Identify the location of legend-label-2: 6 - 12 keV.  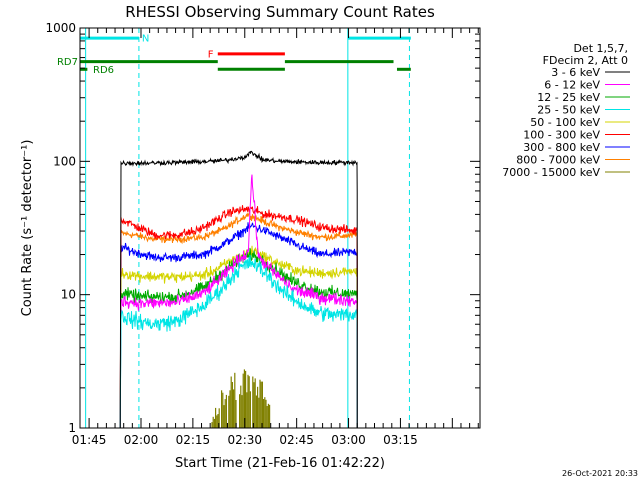
(572, 85).